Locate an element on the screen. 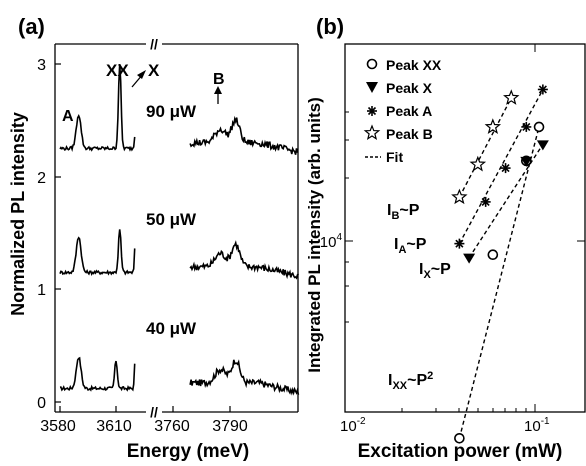 This screenshot has height=466, width=586. panel-b-label: (b) is located at coordinates (330, 26).